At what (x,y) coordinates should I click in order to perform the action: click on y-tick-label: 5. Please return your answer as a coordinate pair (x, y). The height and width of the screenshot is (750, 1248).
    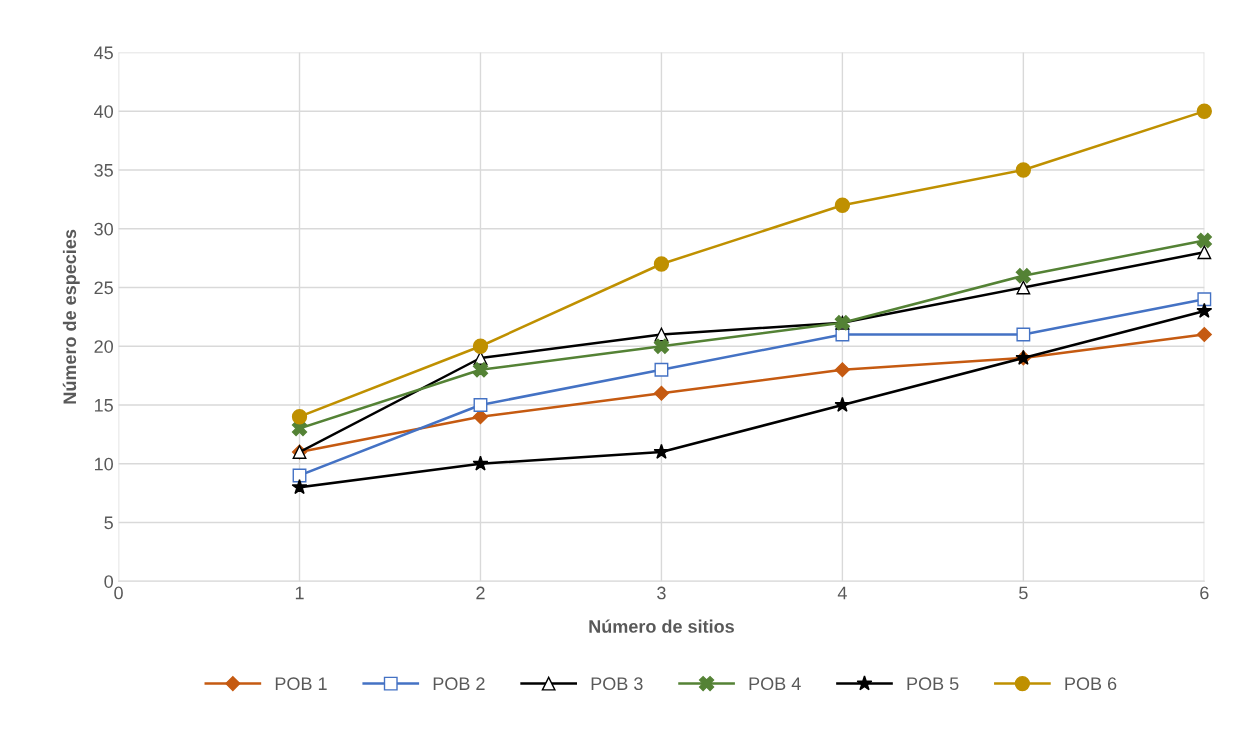
    Looking at the image, I should click on (108, 523).